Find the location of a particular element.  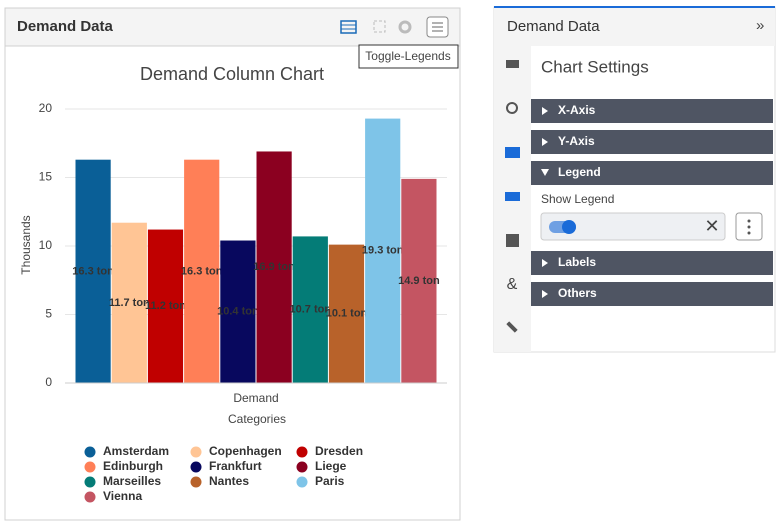

value-label: 10.1 ton is located at coordinates (347, 314).